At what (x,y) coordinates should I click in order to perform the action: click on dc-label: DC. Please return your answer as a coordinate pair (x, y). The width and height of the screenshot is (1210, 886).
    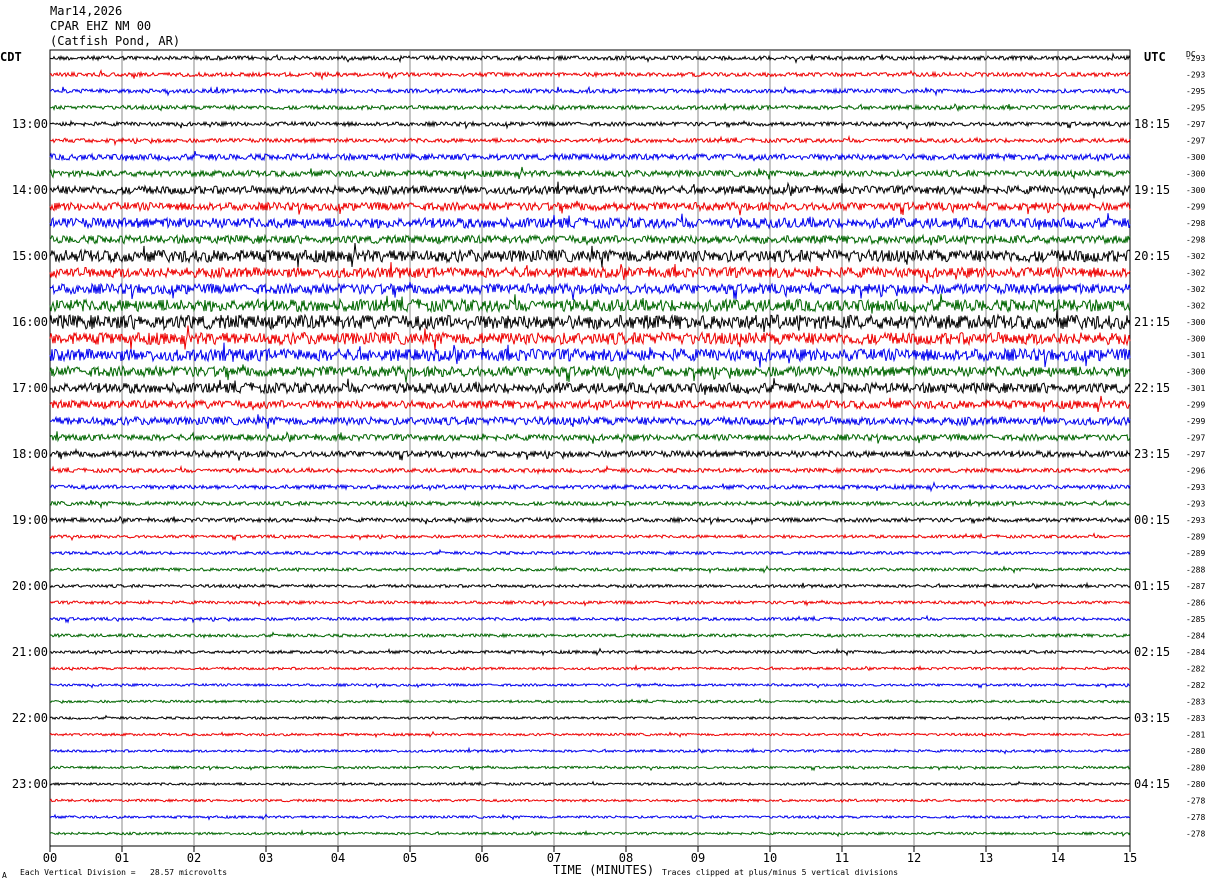
    Looking at the image, I should click on (1191, 54).